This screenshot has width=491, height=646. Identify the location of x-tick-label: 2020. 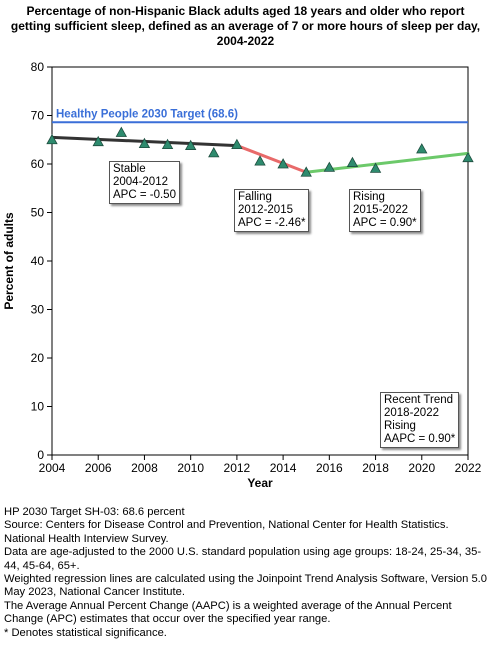
(421, 468).